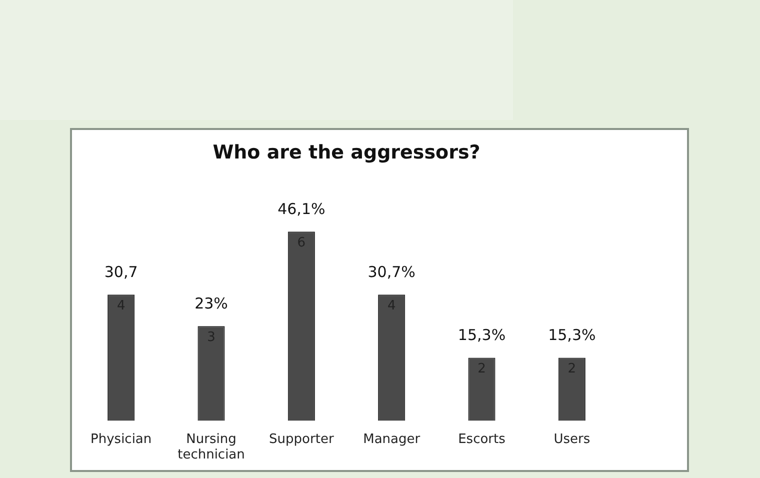  I want to click on x-tick-label: Users, so click(572, 439).